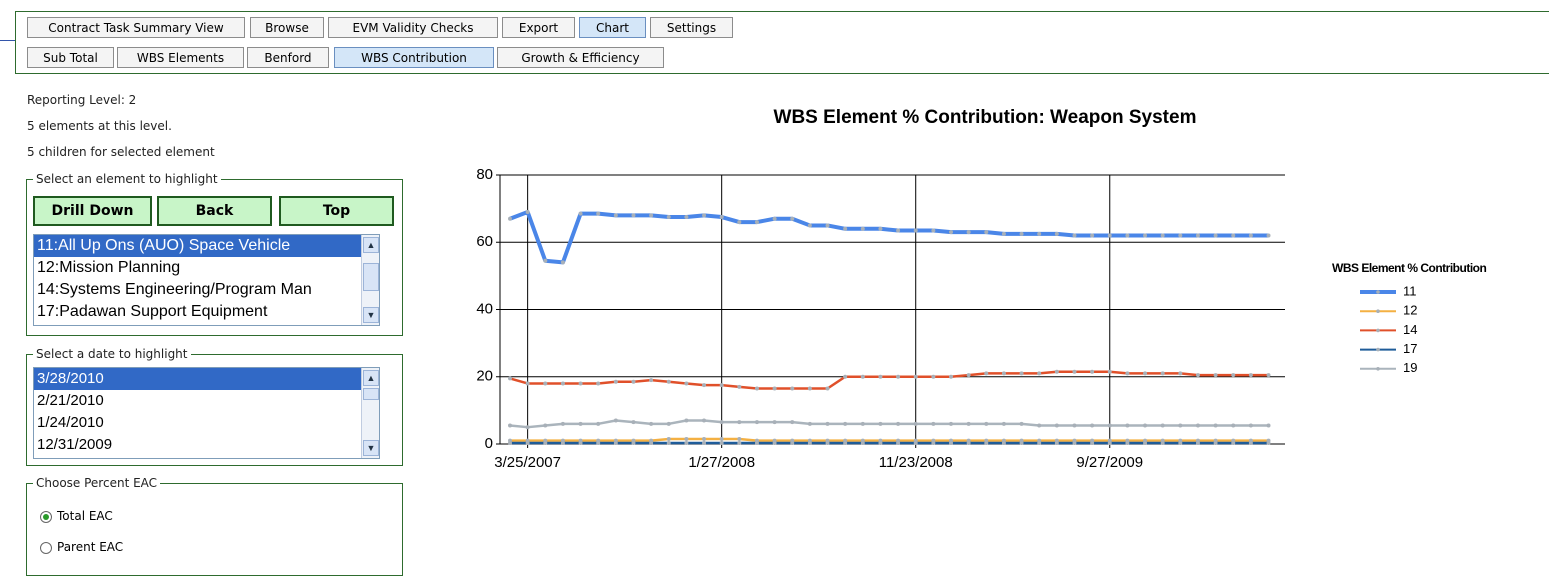 This screenshot has height=576, width=1549. What do you see at coordinates (691, 27) in the screenshot?
I see `tab: Settings` at bounding box center [691, 27].